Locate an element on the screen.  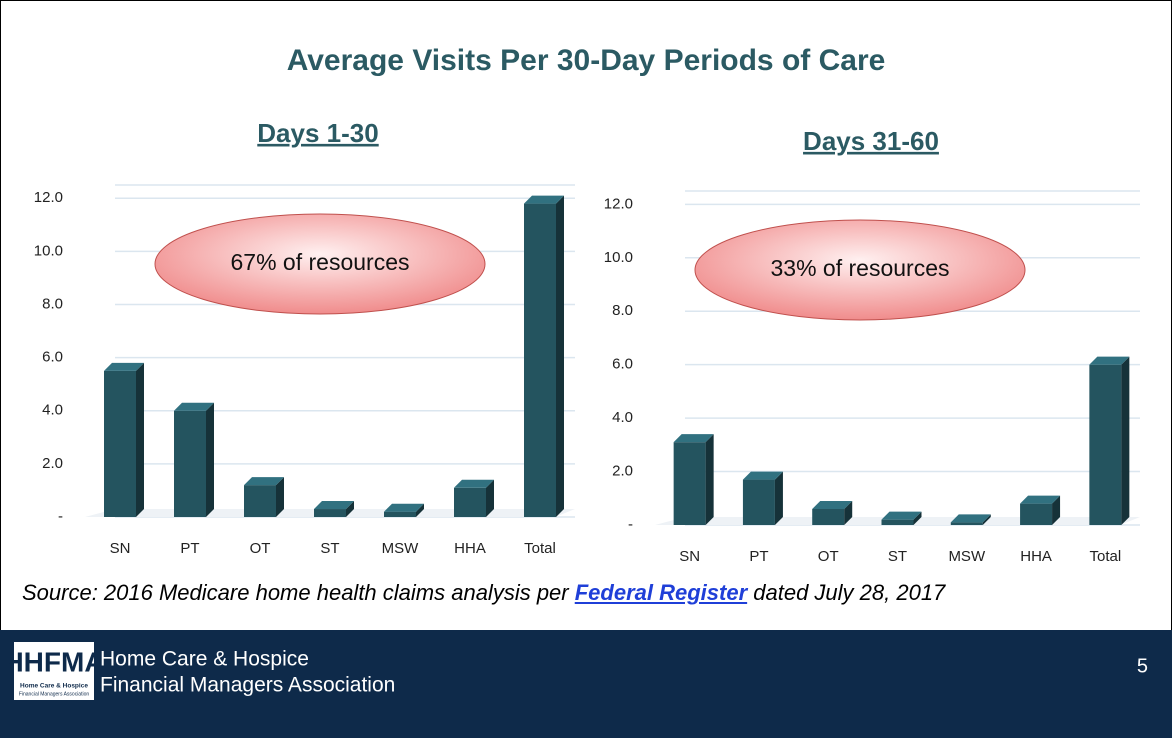
logo: HHFMA is located at coordinates (53, 661).